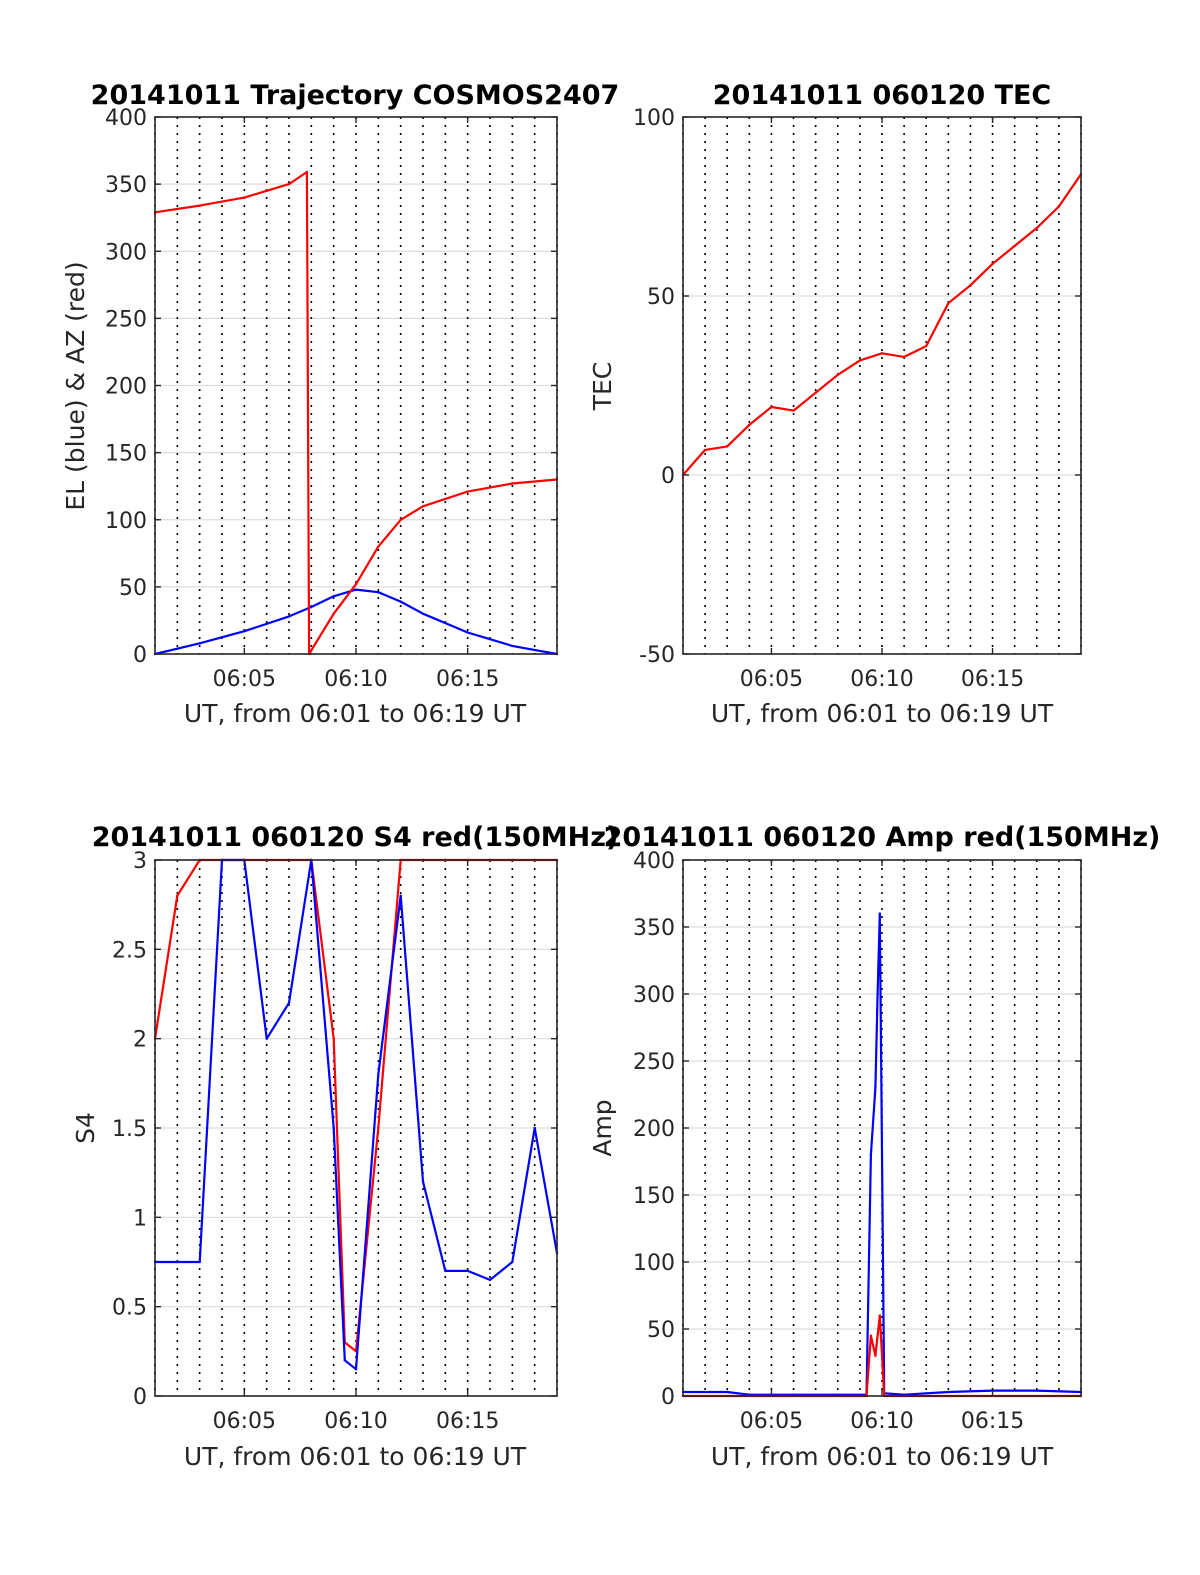 This screenshot has height=1575, width=1200. I want to click on amp-ytick-label: 50, so click(661, 1330).